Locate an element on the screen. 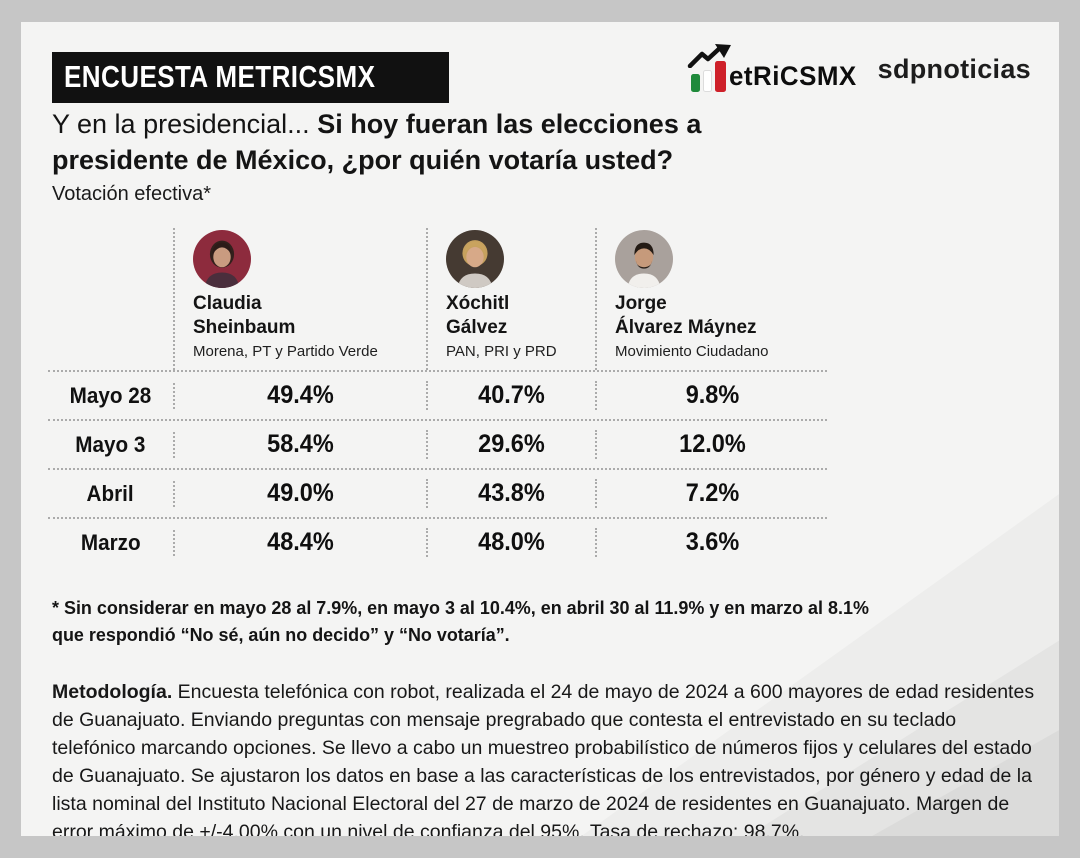 This screenshot has width=1080, height=858. poll-value-sheinbaum: 49.0% is located at coordinates (301, 493).